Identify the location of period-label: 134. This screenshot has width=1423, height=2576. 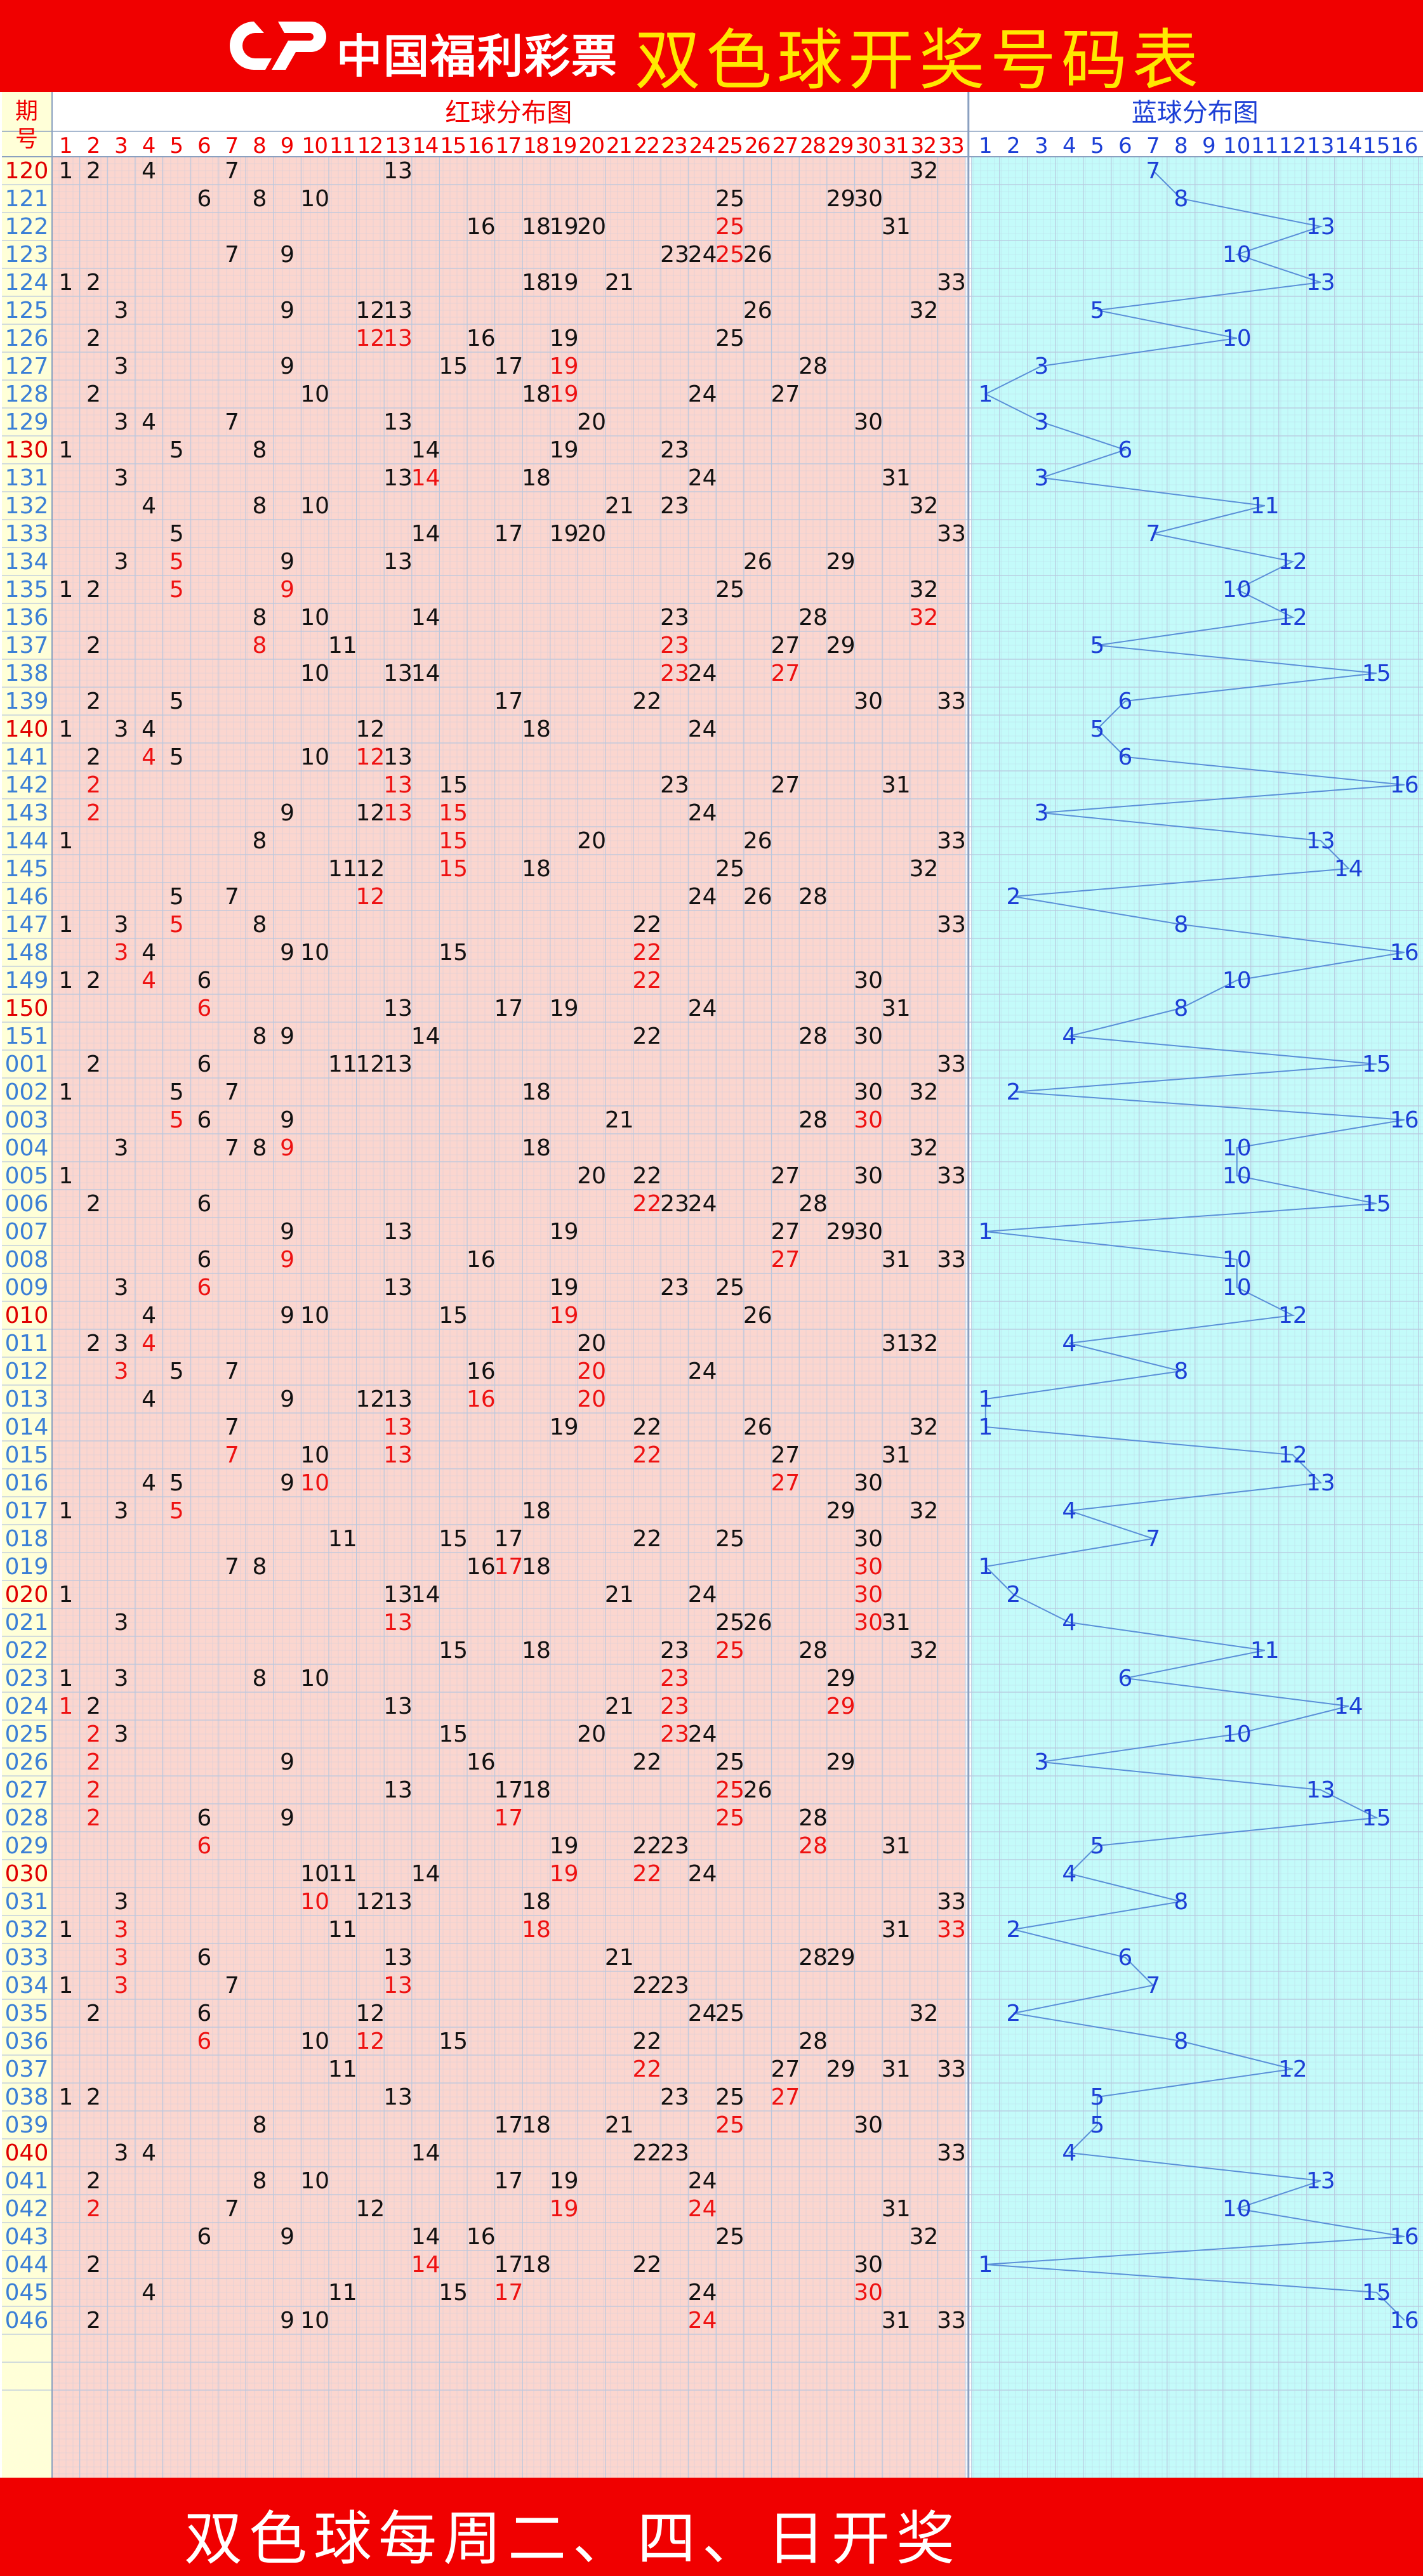
(27, 562).